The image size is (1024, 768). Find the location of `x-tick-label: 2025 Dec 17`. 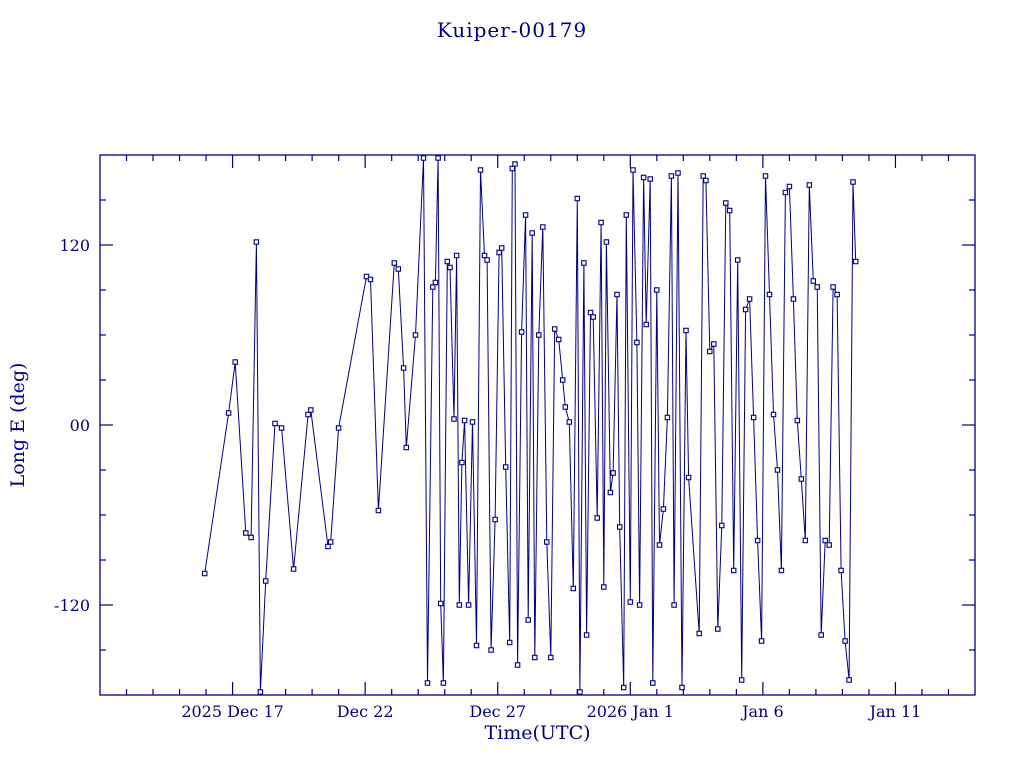

x-tick-label: 2025 Dec 17 is located at coordinates (232, 711).